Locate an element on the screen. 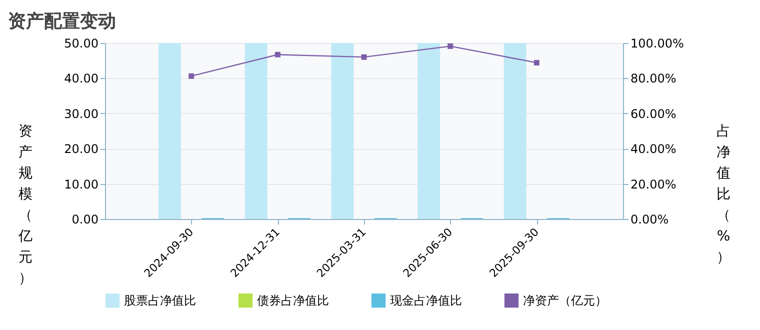  y2-tick-label: 100.00% is located at coordinates (657, 43).